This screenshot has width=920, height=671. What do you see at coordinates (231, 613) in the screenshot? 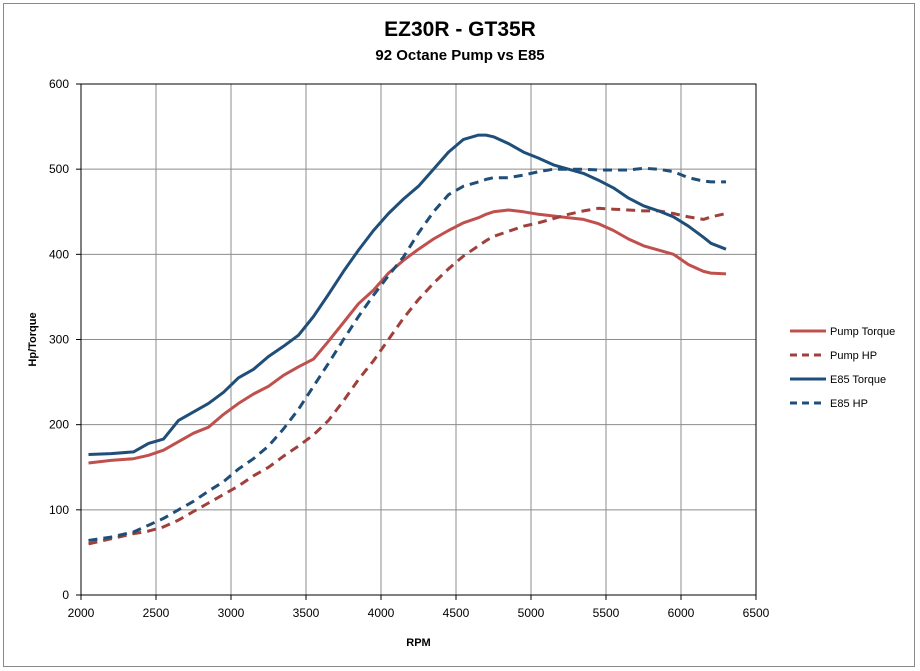
I see `x-tick-label: 3000` at bounding box center [231, 613].